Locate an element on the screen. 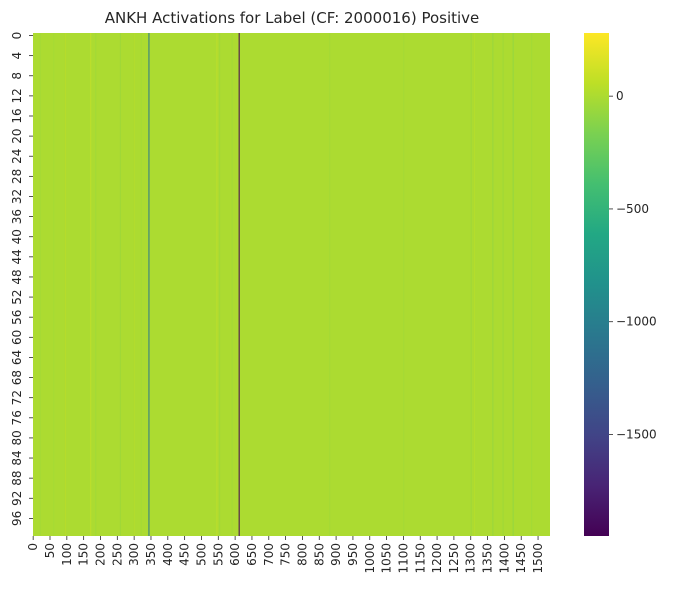  y-tick-label: 60 is located at coordinates (17, 337).